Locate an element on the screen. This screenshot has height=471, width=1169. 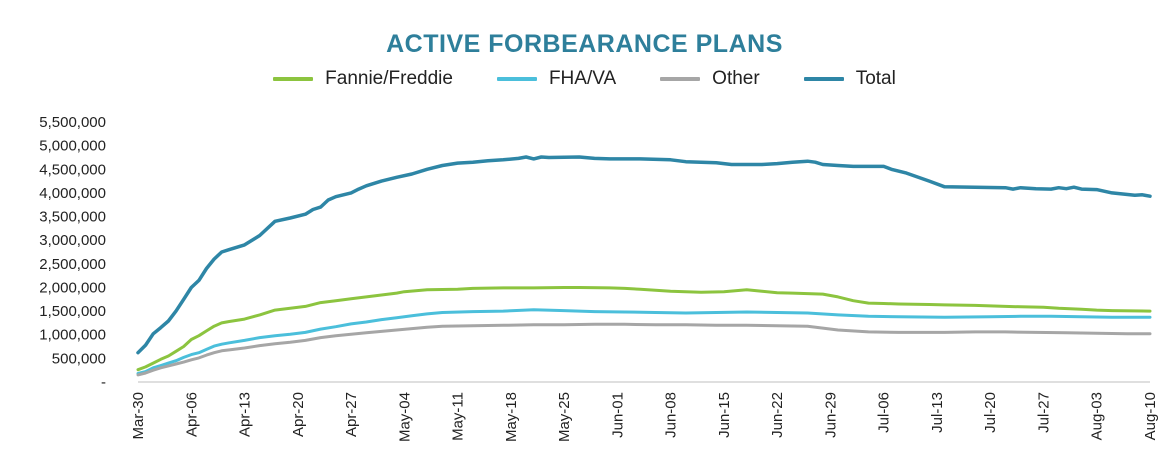
y-tick-label: 4,000,000 is located at coordinates (72, 193).